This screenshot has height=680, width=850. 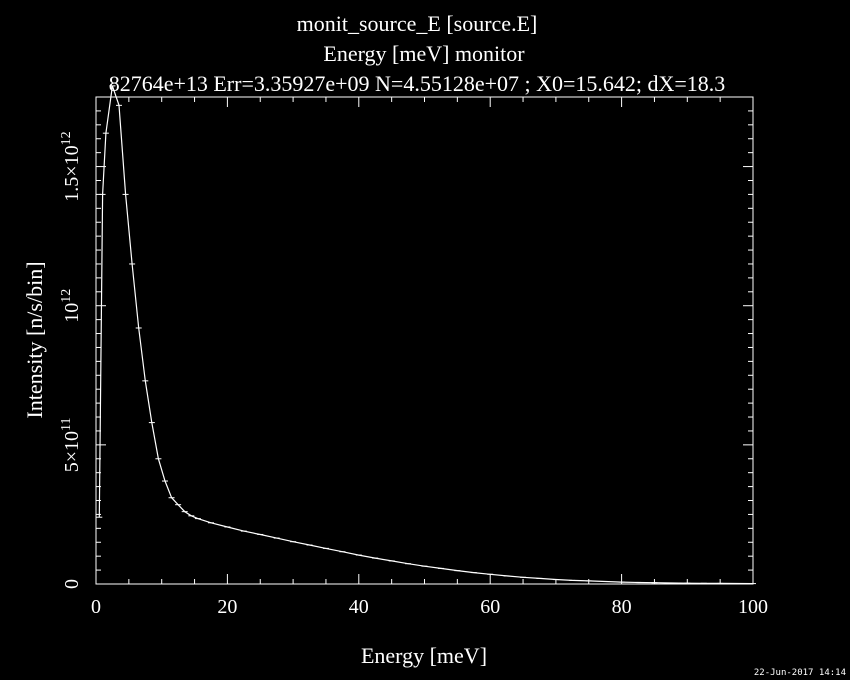 I want to click on chart-title: monit_source_E [source.E], so click(x=417, y=23).